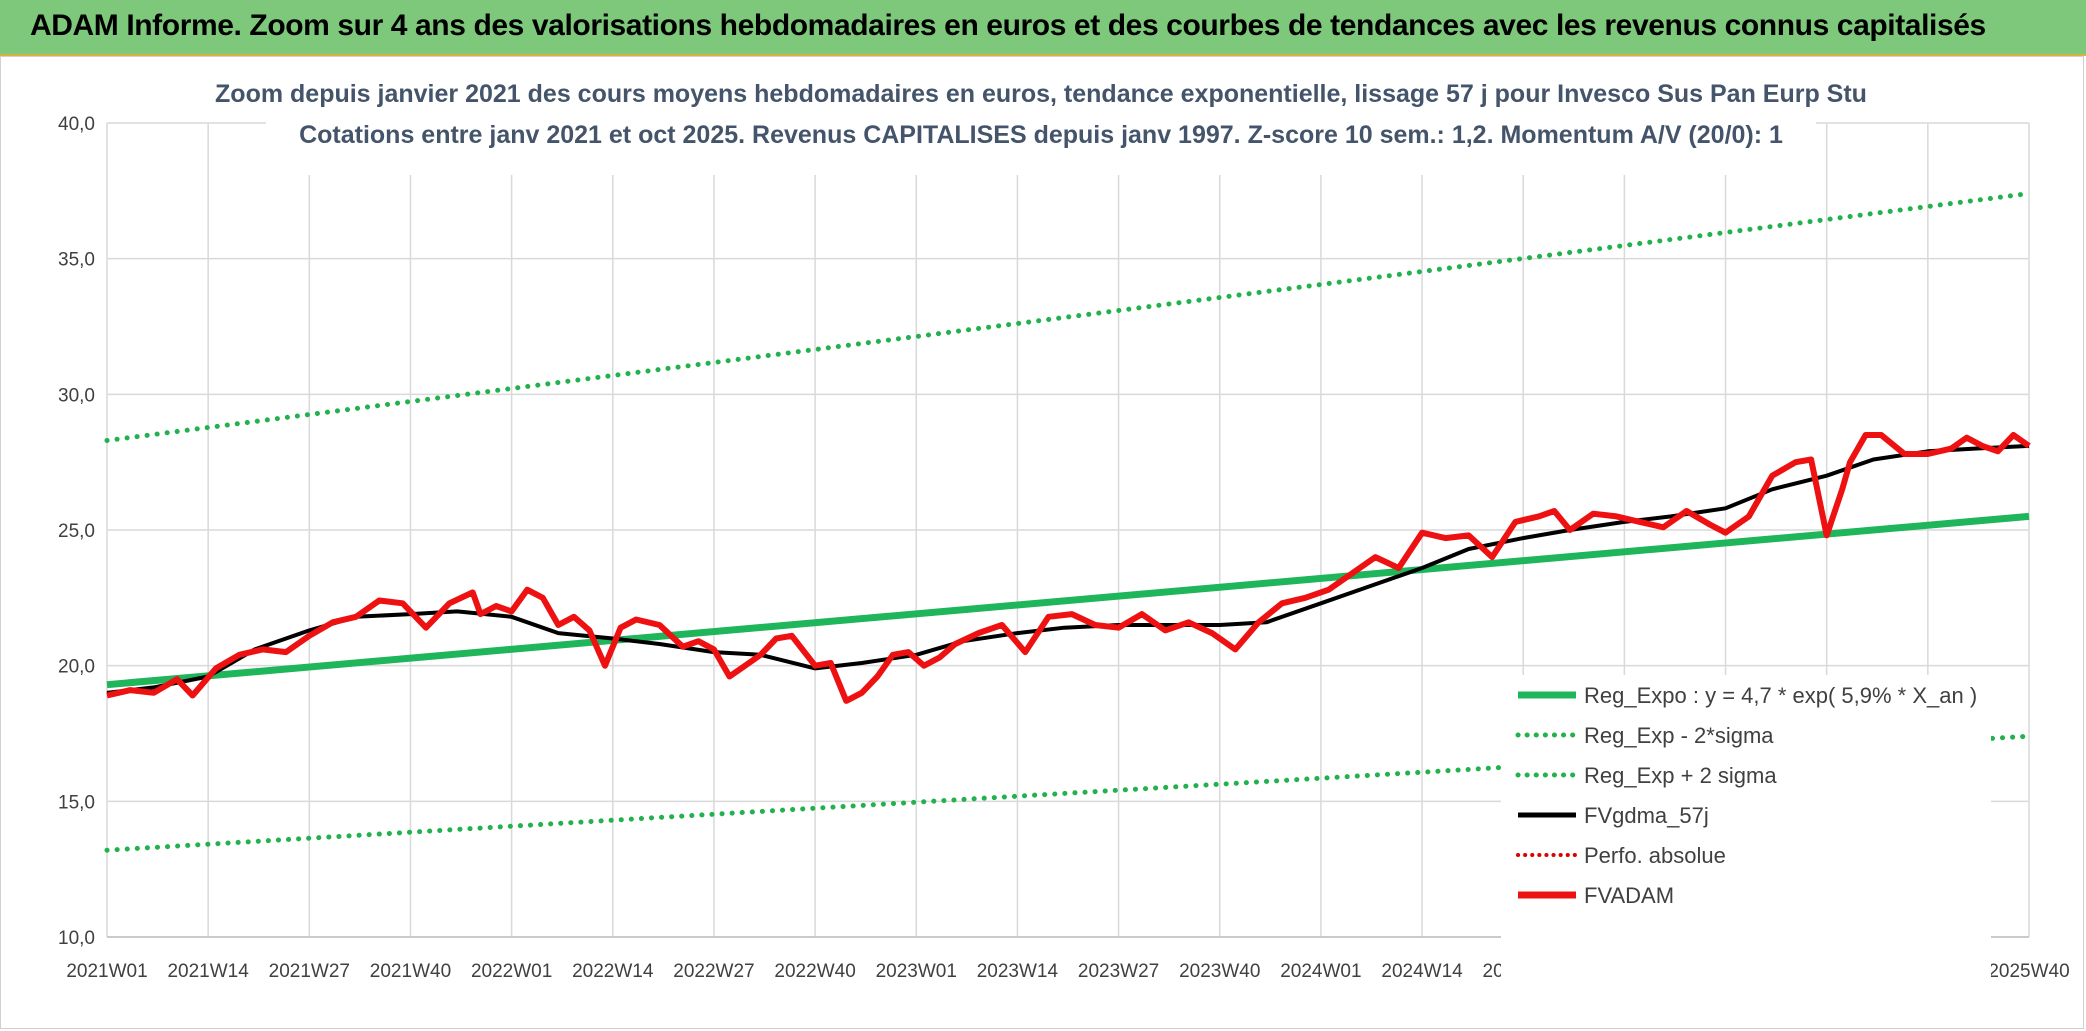  What do you see at coordinates (1118, 971) in the screenshot?
I see `x-tick-label: 2023W27` at bounding box center [1118, 971].